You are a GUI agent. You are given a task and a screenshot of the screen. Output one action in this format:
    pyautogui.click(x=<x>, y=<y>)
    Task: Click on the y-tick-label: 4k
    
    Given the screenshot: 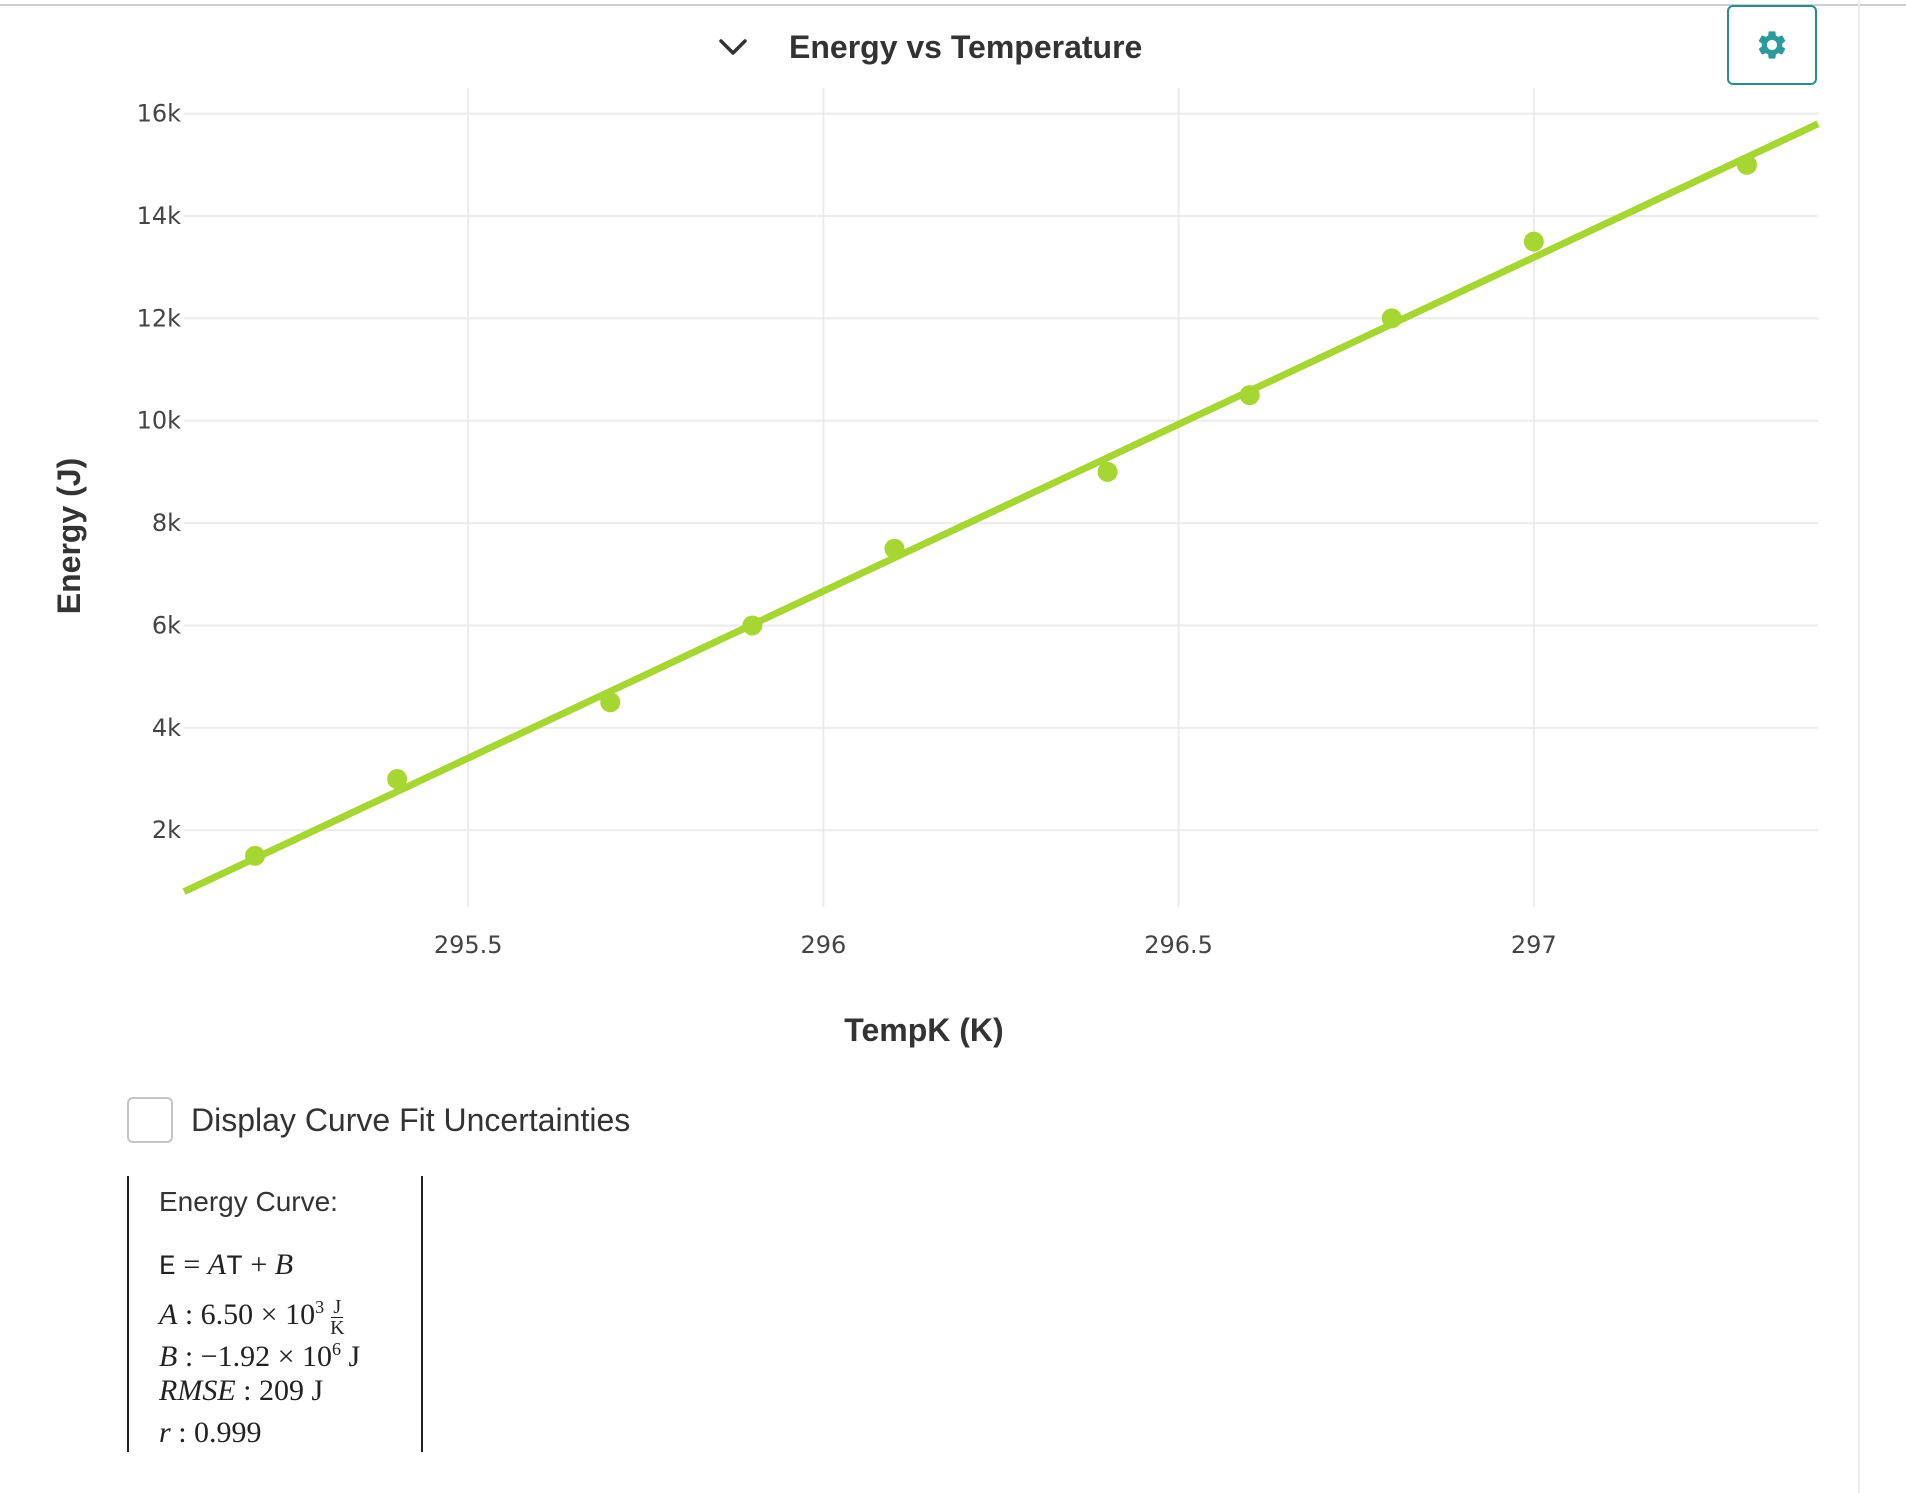 What is the action you would take?
    pyautogui.click(x=166, y=728)
    